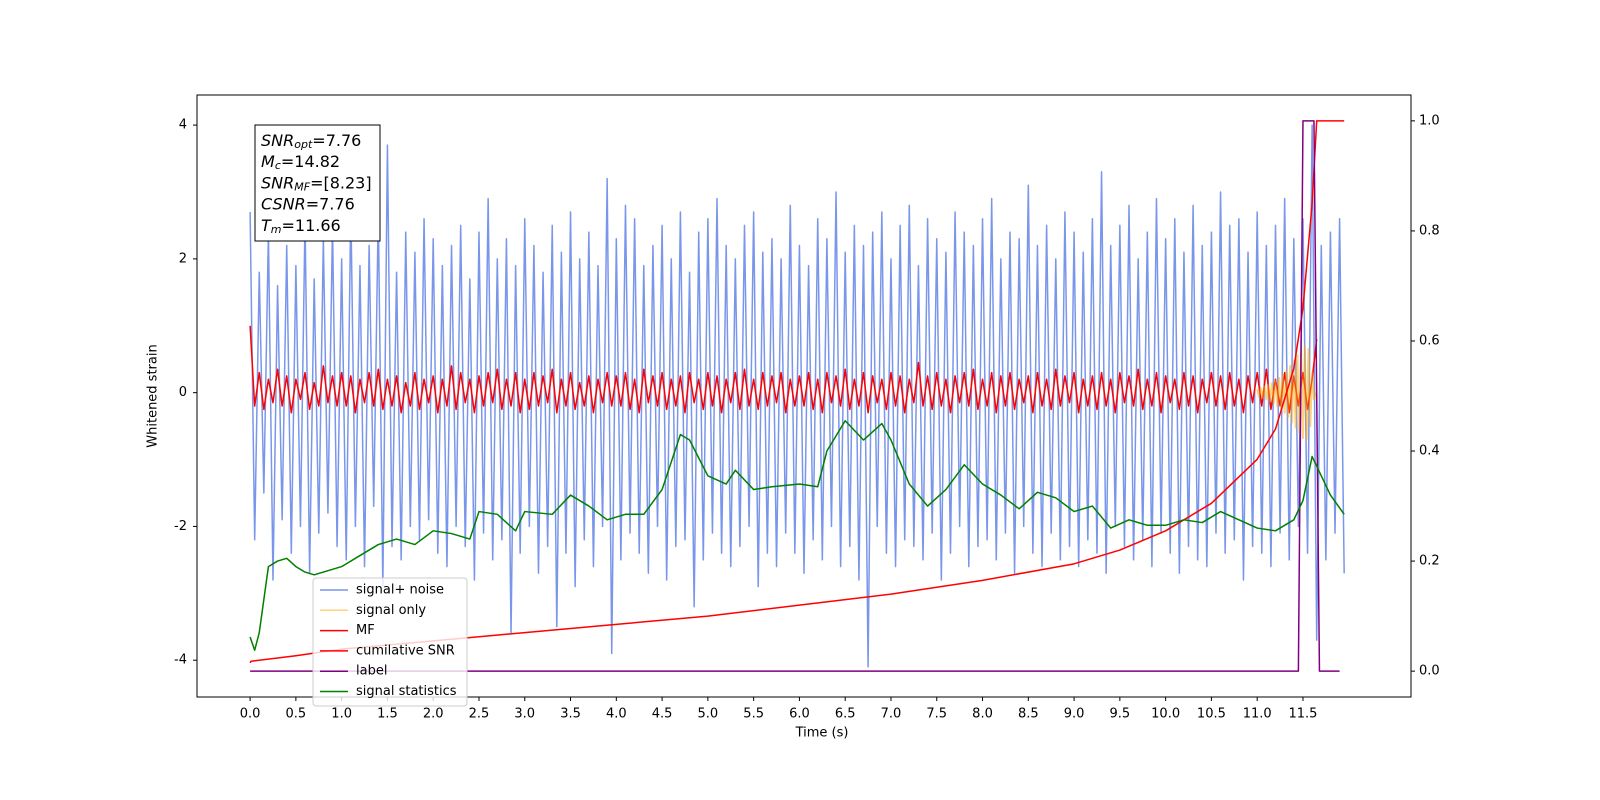 The height and width of the screenshot is (800, 1600). What do you see at coordinates (753, 714) in the screenshot?
I see `x-tick-label: 5.5` at bounding box center [753, 714].